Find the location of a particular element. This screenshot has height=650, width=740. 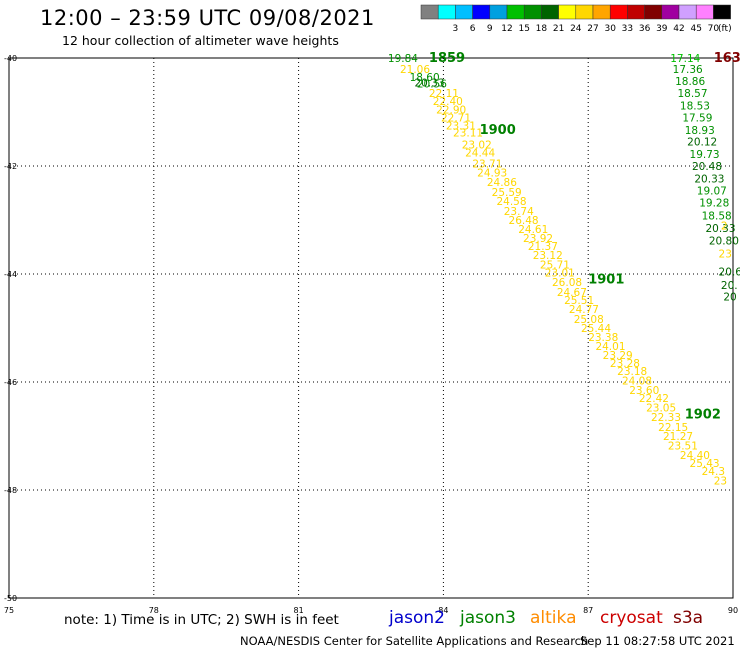

scale-tick-label: 42 is located at coordinates (678, 29).